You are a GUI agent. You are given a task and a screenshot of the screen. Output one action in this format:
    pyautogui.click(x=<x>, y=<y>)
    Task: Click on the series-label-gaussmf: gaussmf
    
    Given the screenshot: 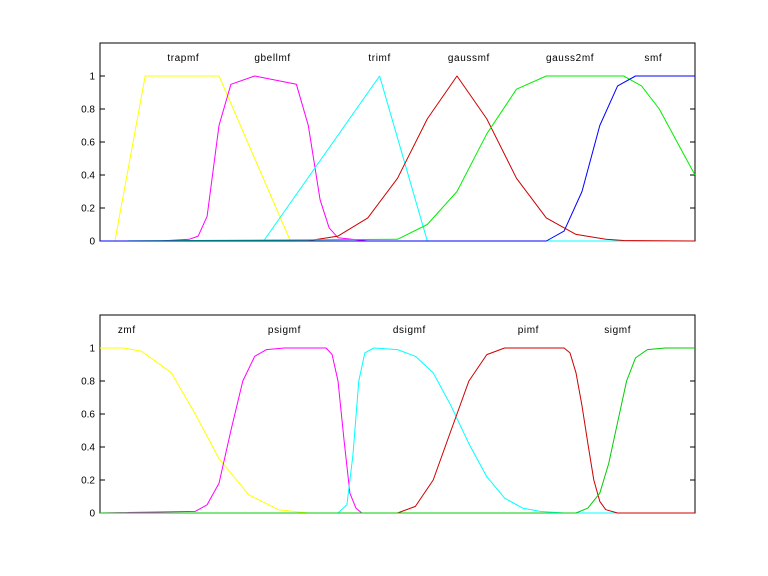 What is the action you would take?
    pyautogui.click(x=469, y=58)
    